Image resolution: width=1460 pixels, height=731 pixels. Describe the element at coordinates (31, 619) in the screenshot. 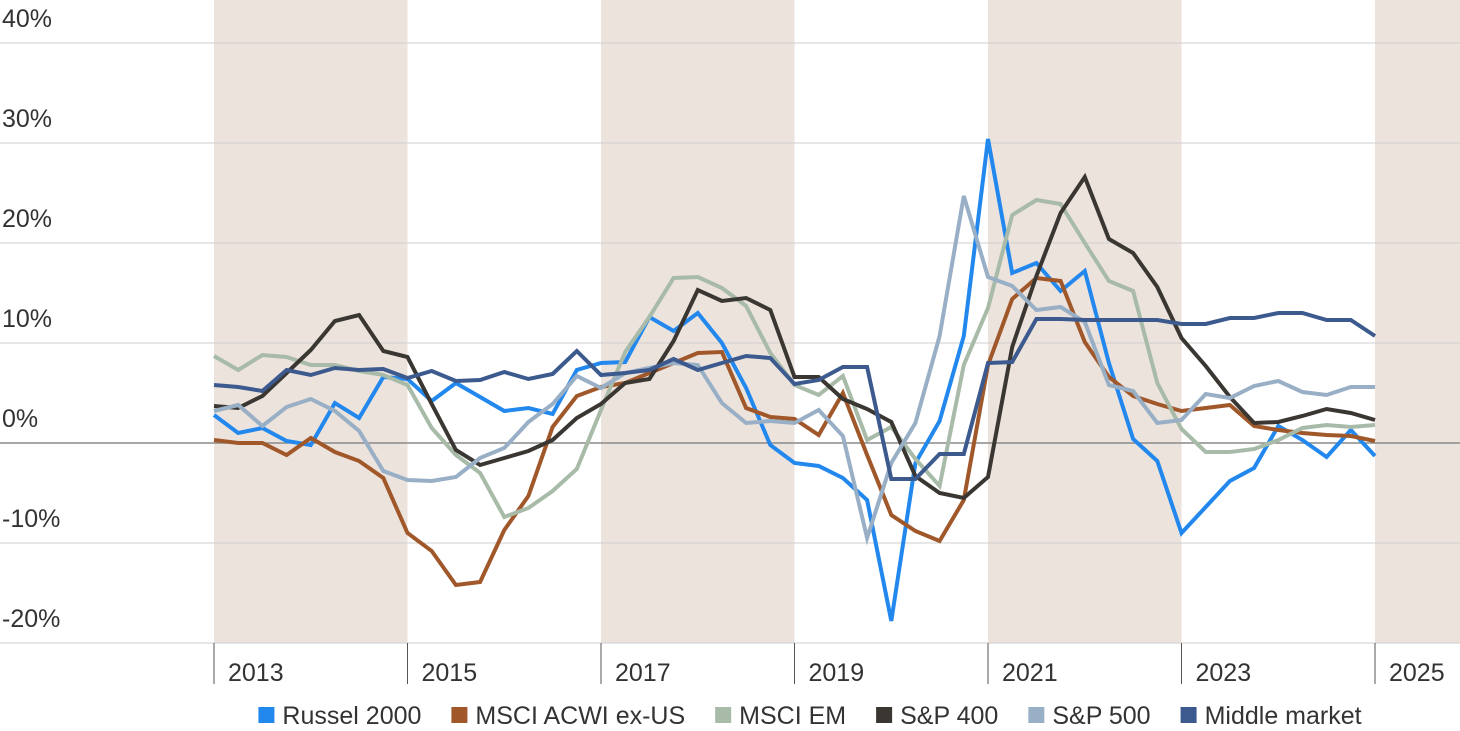

I see `y-tick-label: -20%` at that location.